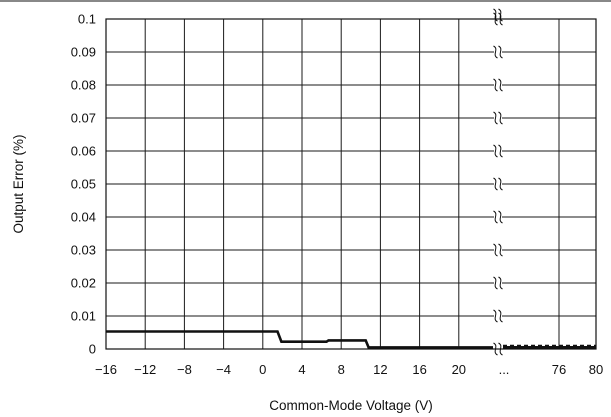 This screenshot has height=417, width=611. Describe the element at coordinates (83, 85) in the screenshot. I see `y-tick-label: 0.08` at that location.